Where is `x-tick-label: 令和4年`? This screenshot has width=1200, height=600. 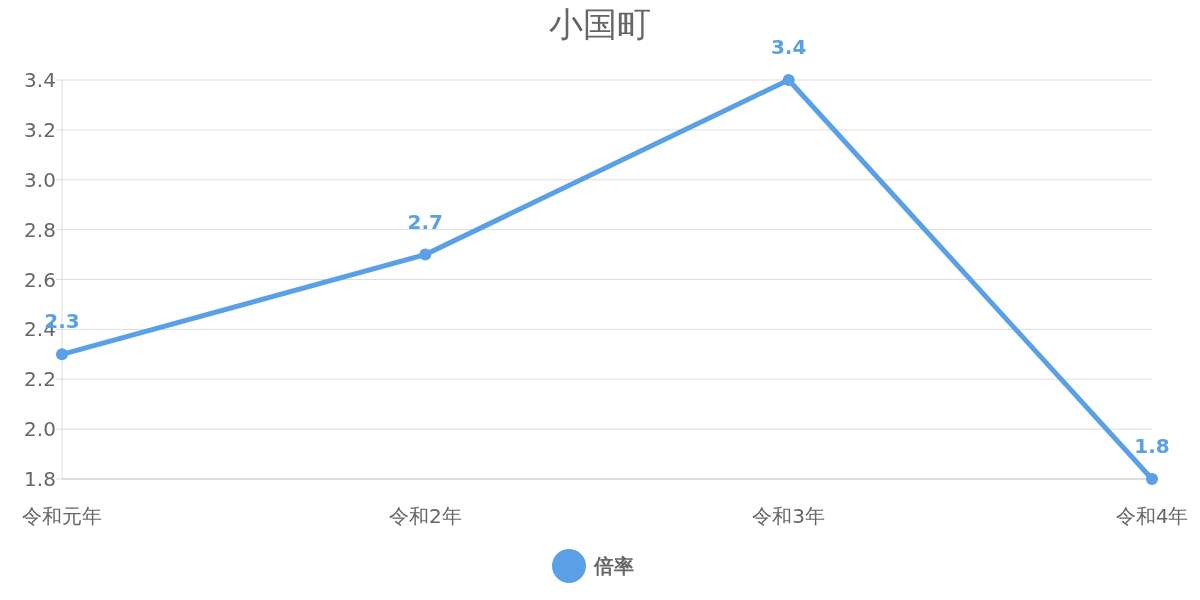
x-tick-label: 令和4年 is located at coordinates (1152, 516).